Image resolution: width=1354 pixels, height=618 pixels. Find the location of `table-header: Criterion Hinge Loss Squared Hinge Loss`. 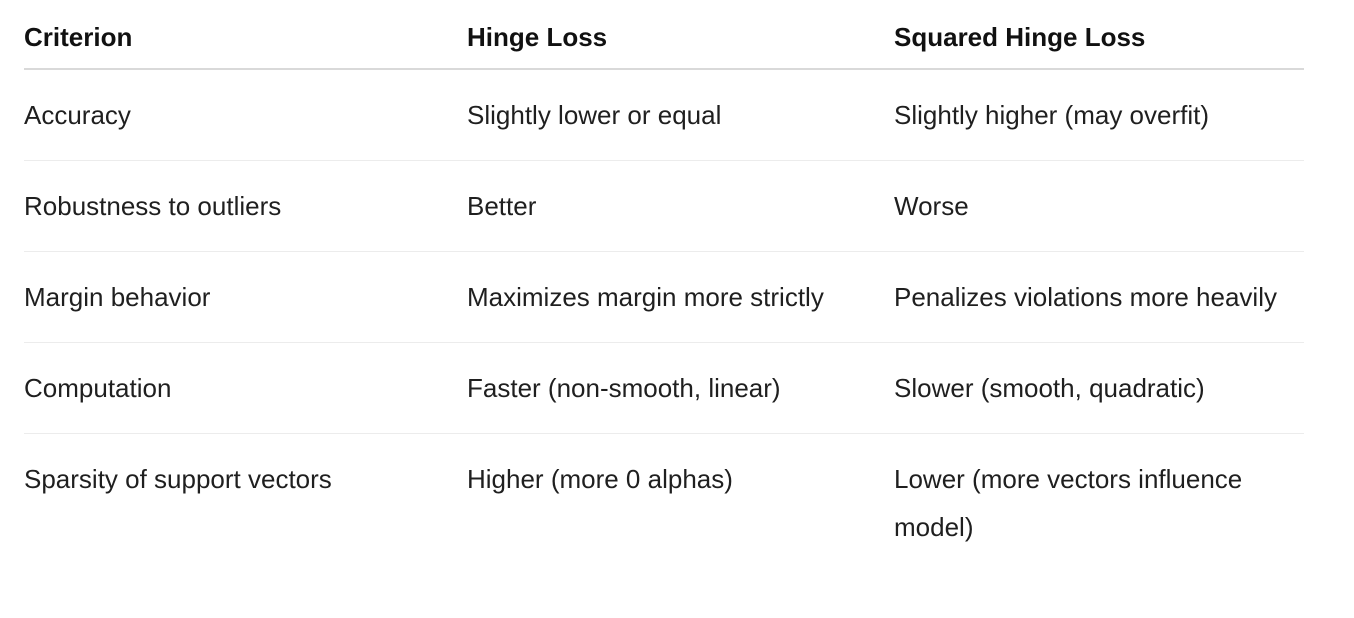

table-header: Criterion Hinge Loss Squared Hinge Loss is located at coordinates (664, 35).